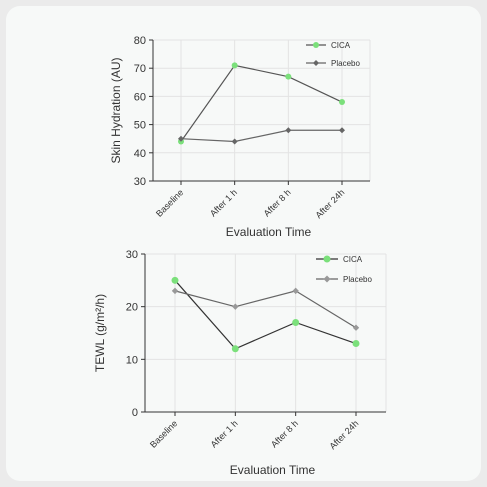 The image size is (487, 487). What do you see at coordinates (140, 41) in the screenshot?
I see `y-tick-label: 80` at bounding box center [140, 41].